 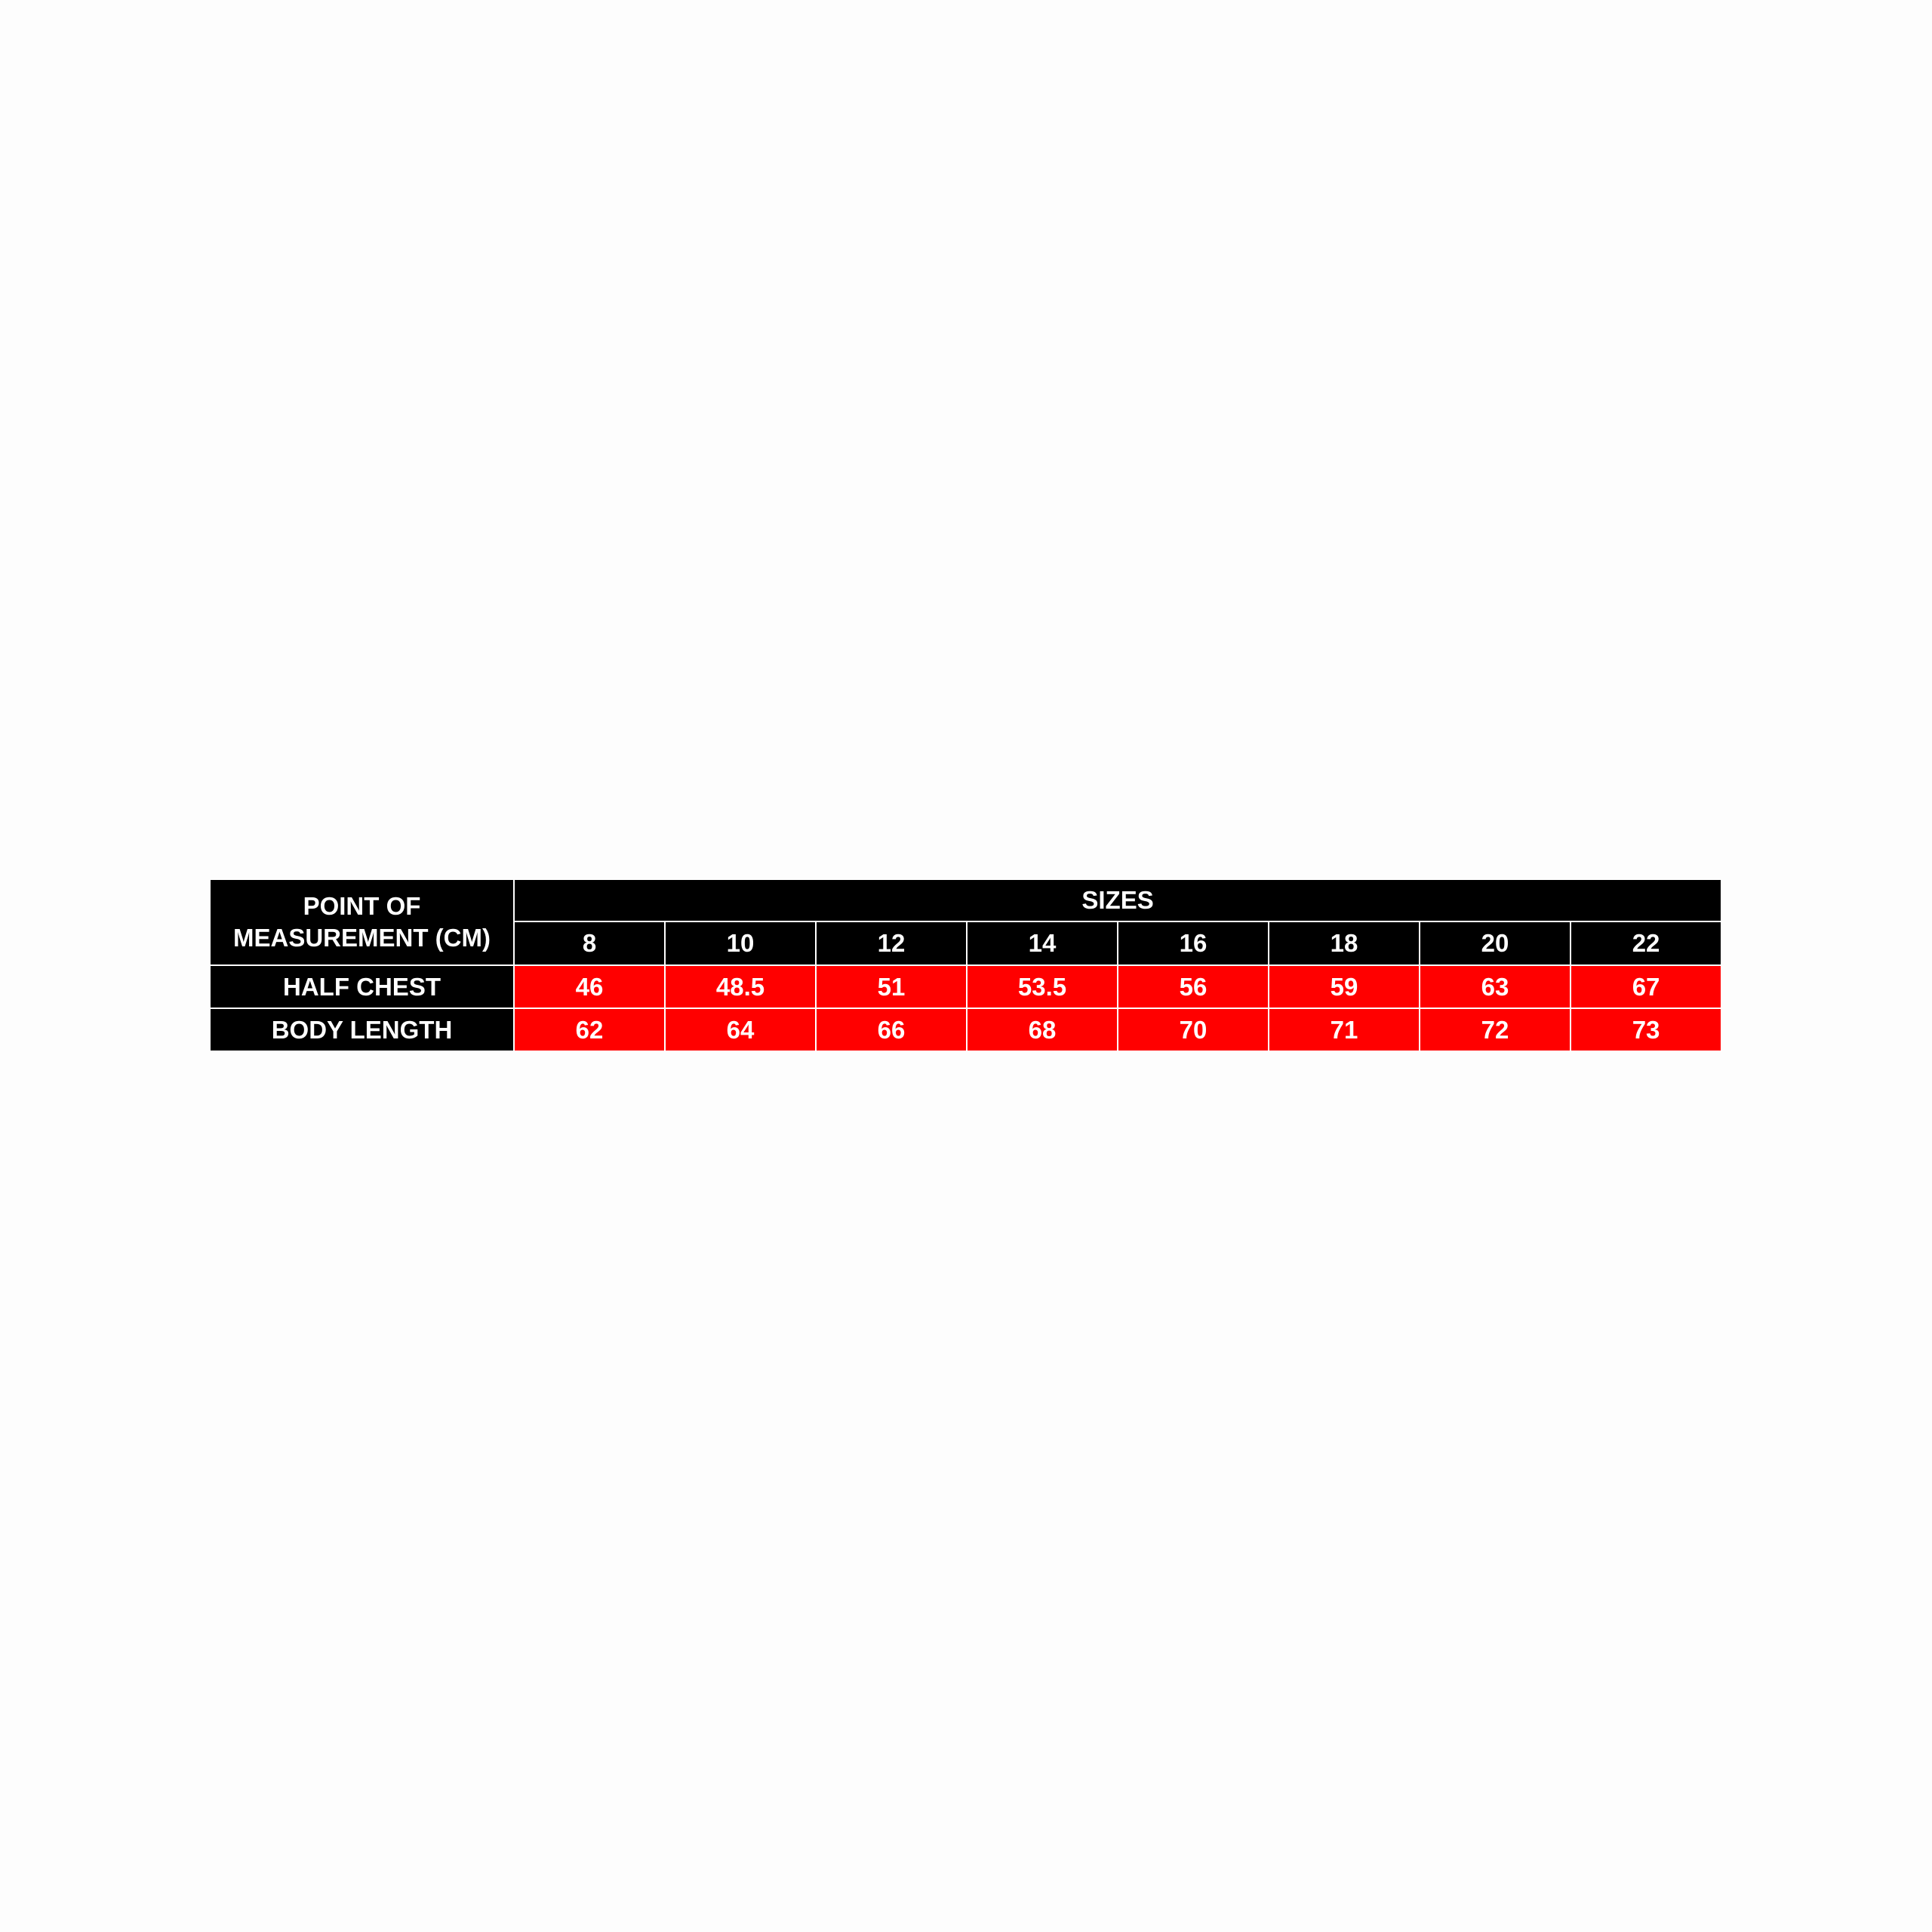 I want to click on value-cell: 46, so click(x=589, y=986).